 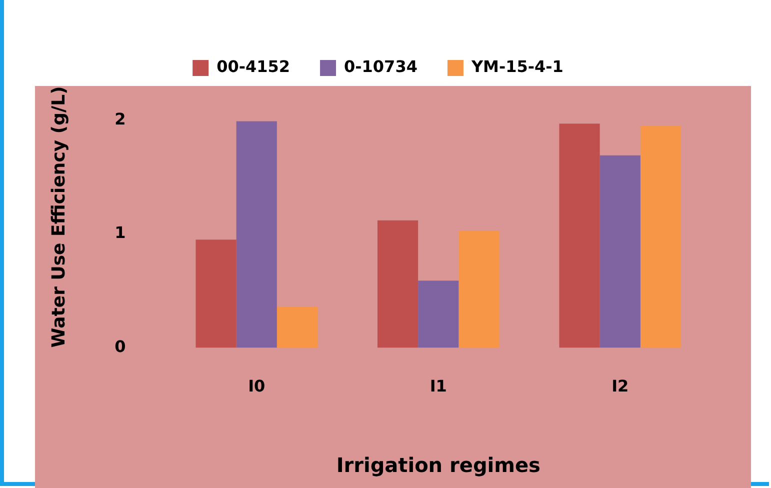 What do you see at coordinates (59, 217) in the screenshot?
I see `y-axis-title: Water Use Efficiency (g/L)` at bounding box center [59, 217].